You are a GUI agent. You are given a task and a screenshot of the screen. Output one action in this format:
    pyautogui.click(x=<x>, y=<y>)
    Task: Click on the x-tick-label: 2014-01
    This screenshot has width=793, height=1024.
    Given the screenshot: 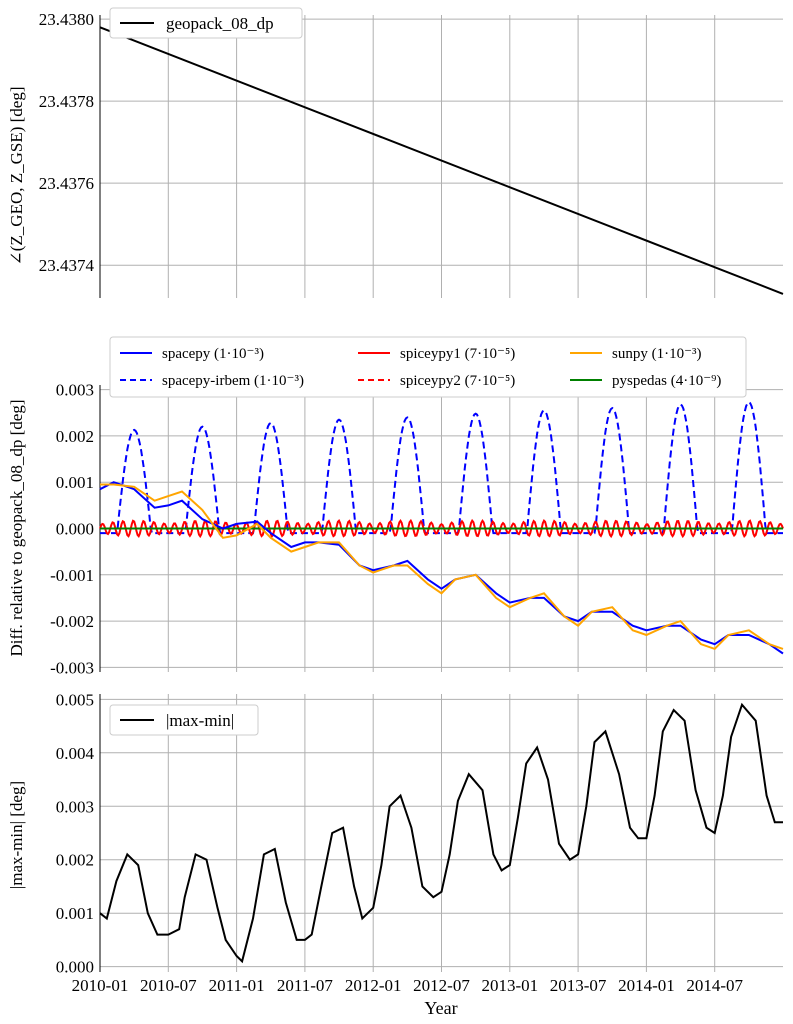 What is the action you would take?
    pyautogui.click(x=646, y=985)
    